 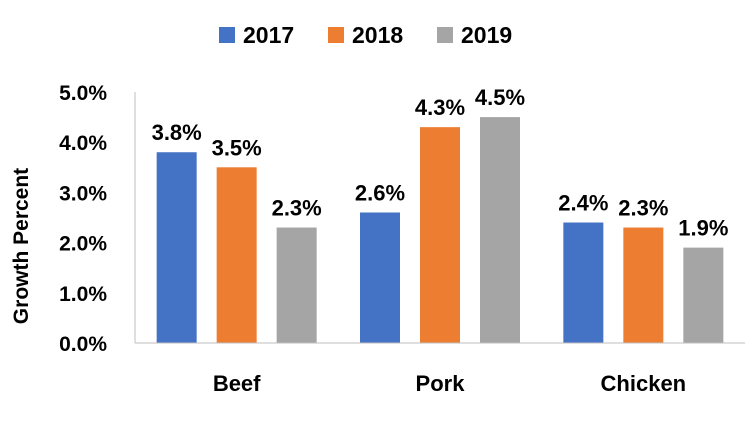 What do you see at coordinates (377, 35) in the screenshot?
I see `legend-label: 2018` at bounding box center [377, 35].